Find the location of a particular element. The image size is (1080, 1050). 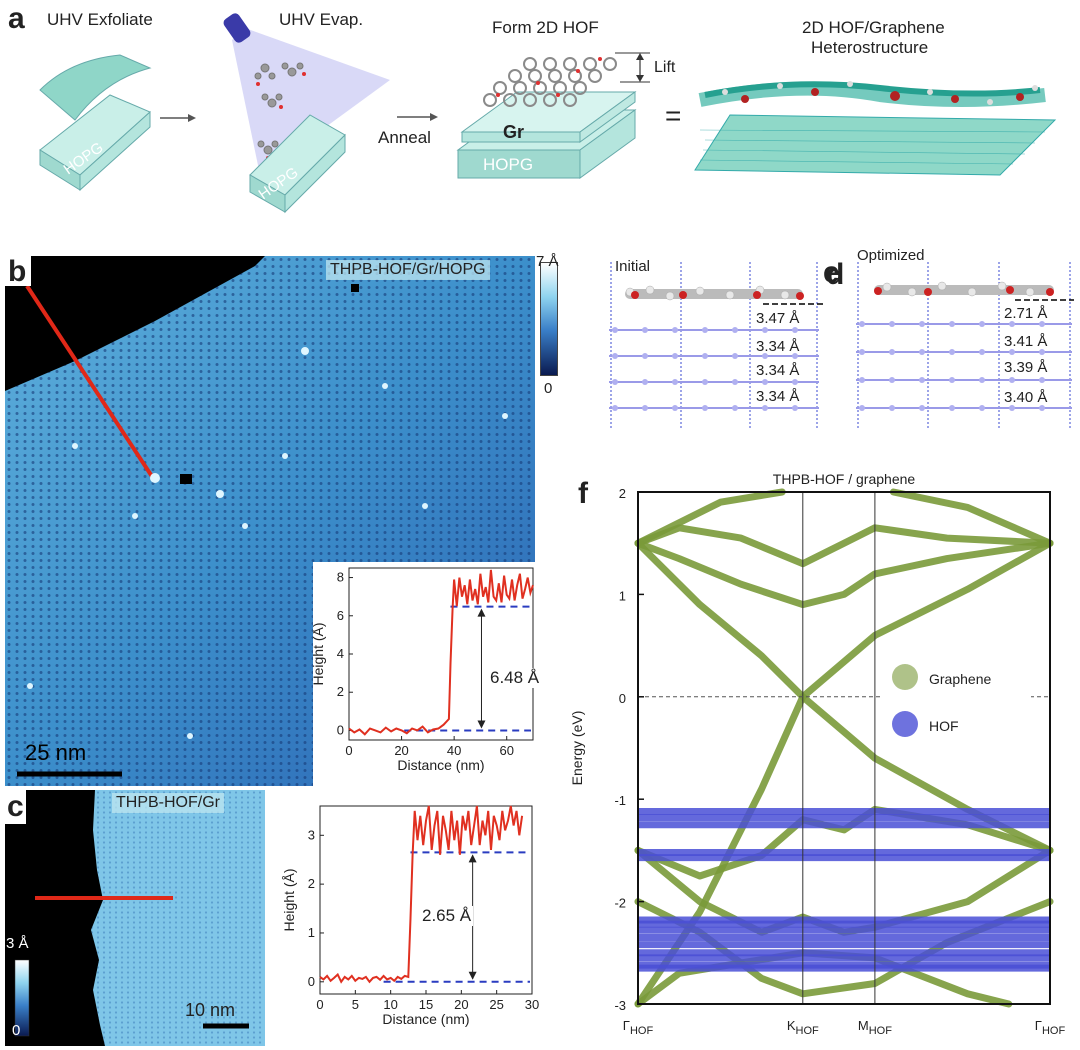

anneal-label: Anneal is located at coordinates (404, 137).